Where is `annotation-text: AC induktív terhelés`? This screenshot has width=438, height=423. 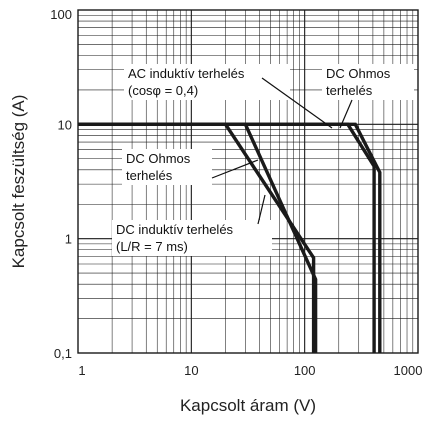
annotation-text: AC induktív terhelés is located at coordinates (186, 73).